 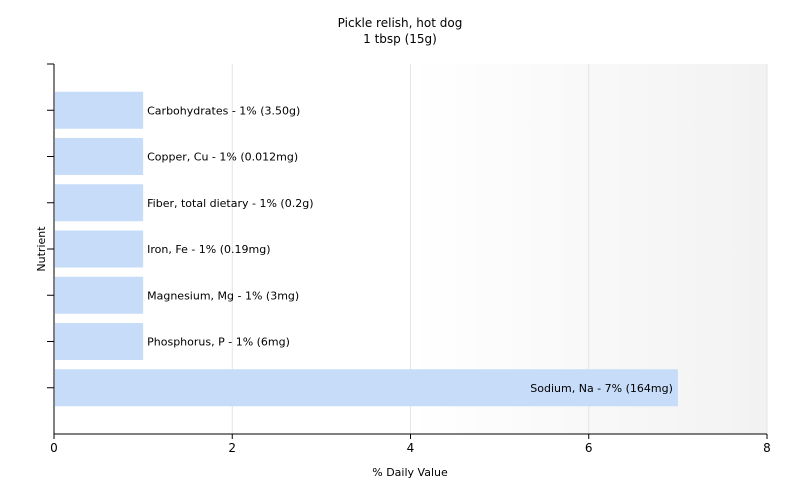 I want to click on bar-label: Fiber, total dietary - 1% (0.2g), so click(x=230, y=203).